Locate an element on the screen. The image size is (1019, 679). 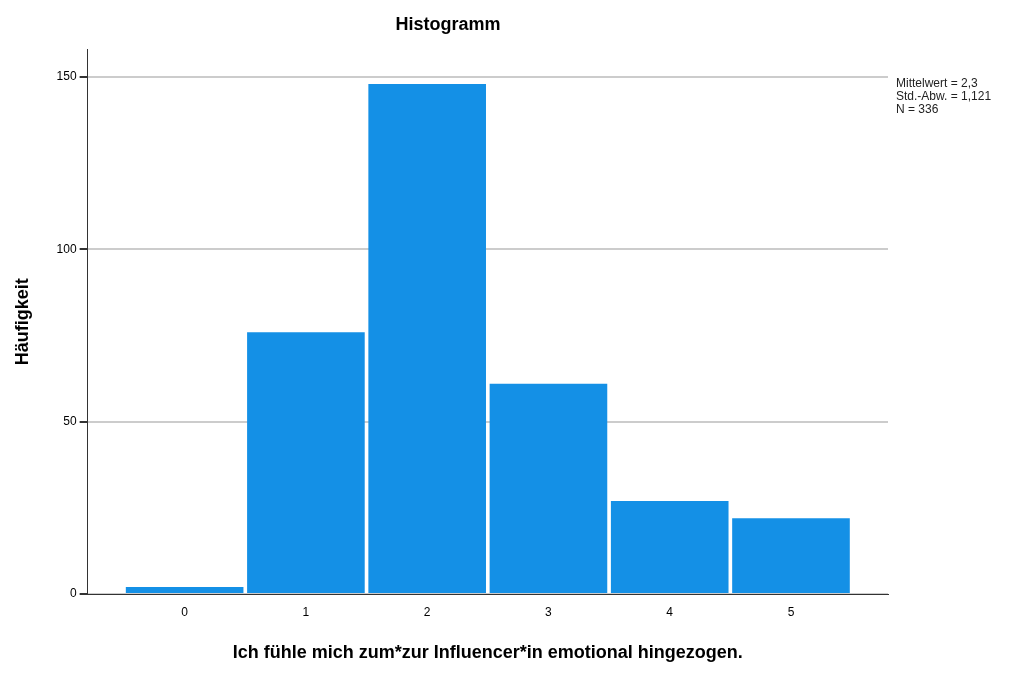
x-tick-label: 2 is located at coordinates (427, 611).